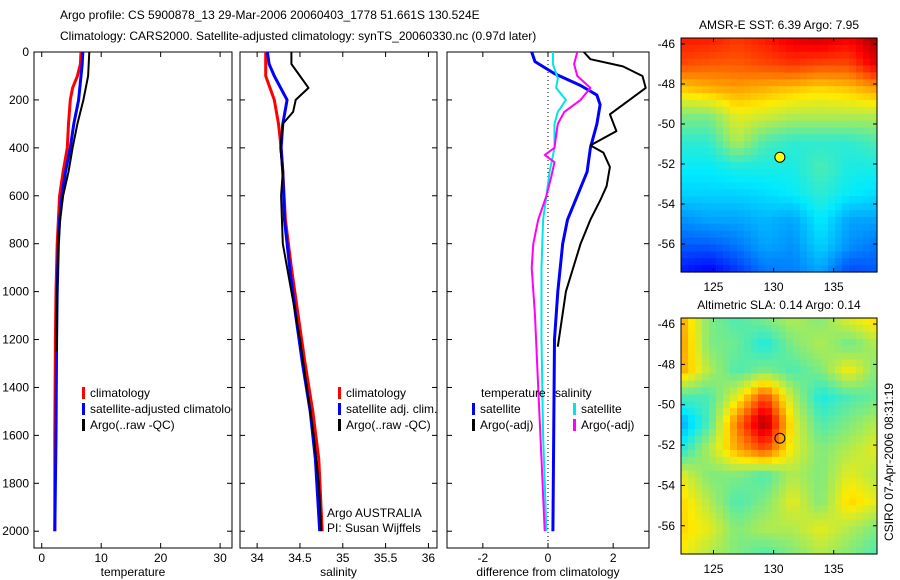 The height and width of the screenshot is (580, 900). I want to click on y-tick-label: -52, so click(667, 164).